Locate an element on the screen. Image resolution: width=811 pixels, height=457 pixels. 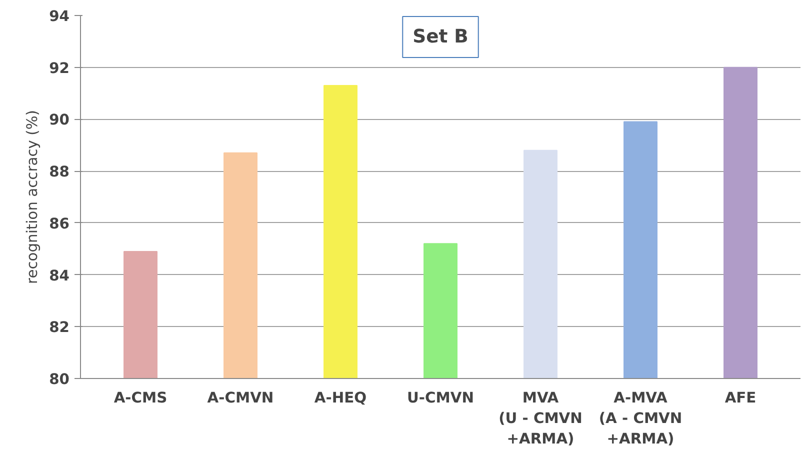
x-tick-label: A-CMS is located at coordinates (141, 398).